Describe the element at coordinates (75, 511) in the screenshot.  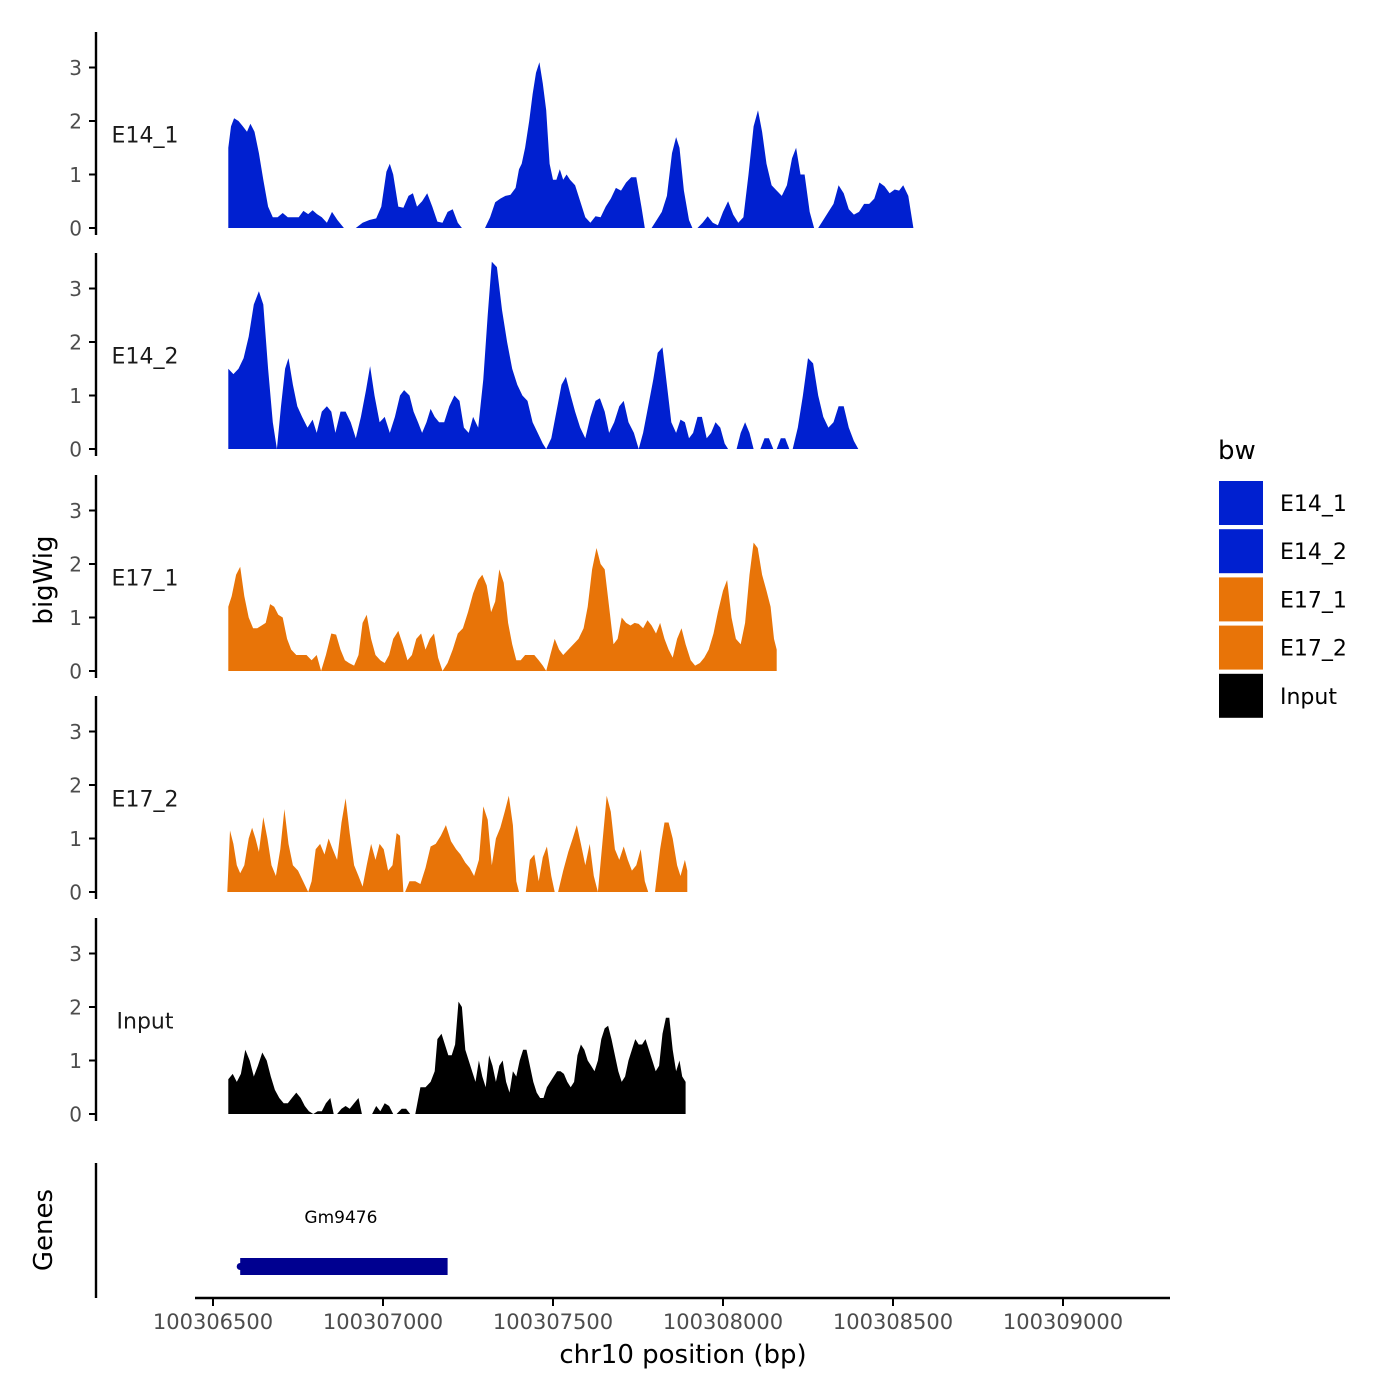
I see `y-tick-label-E17_1-3: 3` at that location.